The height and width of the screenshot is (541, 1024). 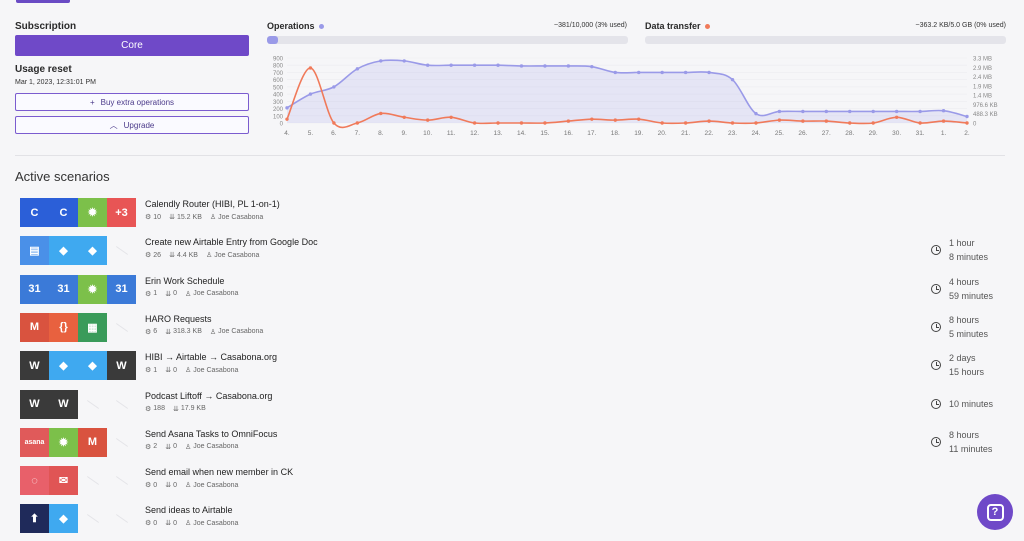 I want to click on y-left-tick-label: 800, so click(x=278, y=67).